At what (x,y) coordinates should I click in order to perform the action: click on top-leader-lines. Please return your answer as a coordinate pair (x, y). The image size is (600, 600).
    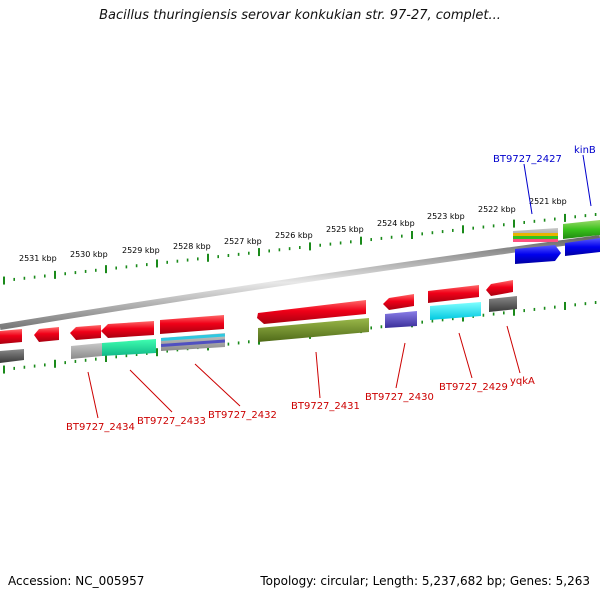
    Looking at the image, I should click on (557, 184).